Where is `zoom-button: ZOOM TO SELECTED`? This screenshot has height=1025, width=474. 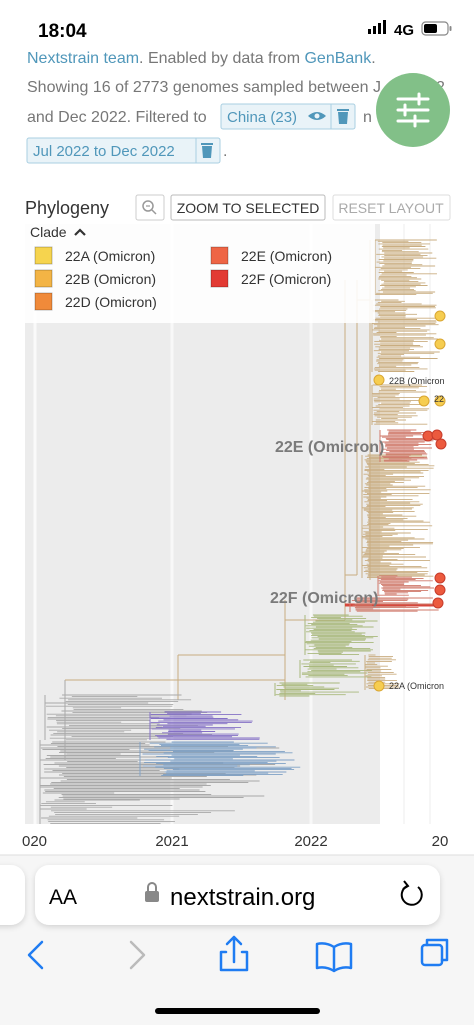 zoom-button: ZOOM TO SELECTED is located at coordinates (248, 207).